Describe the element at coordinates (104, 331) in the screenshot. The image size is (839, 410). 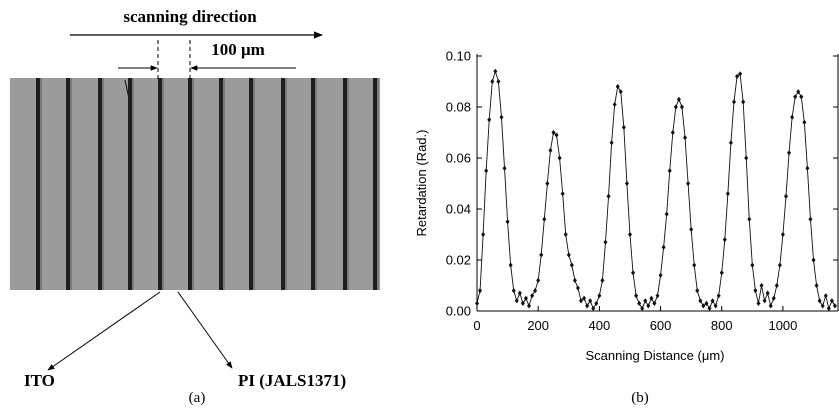
I see `ito-arrow` at that location.